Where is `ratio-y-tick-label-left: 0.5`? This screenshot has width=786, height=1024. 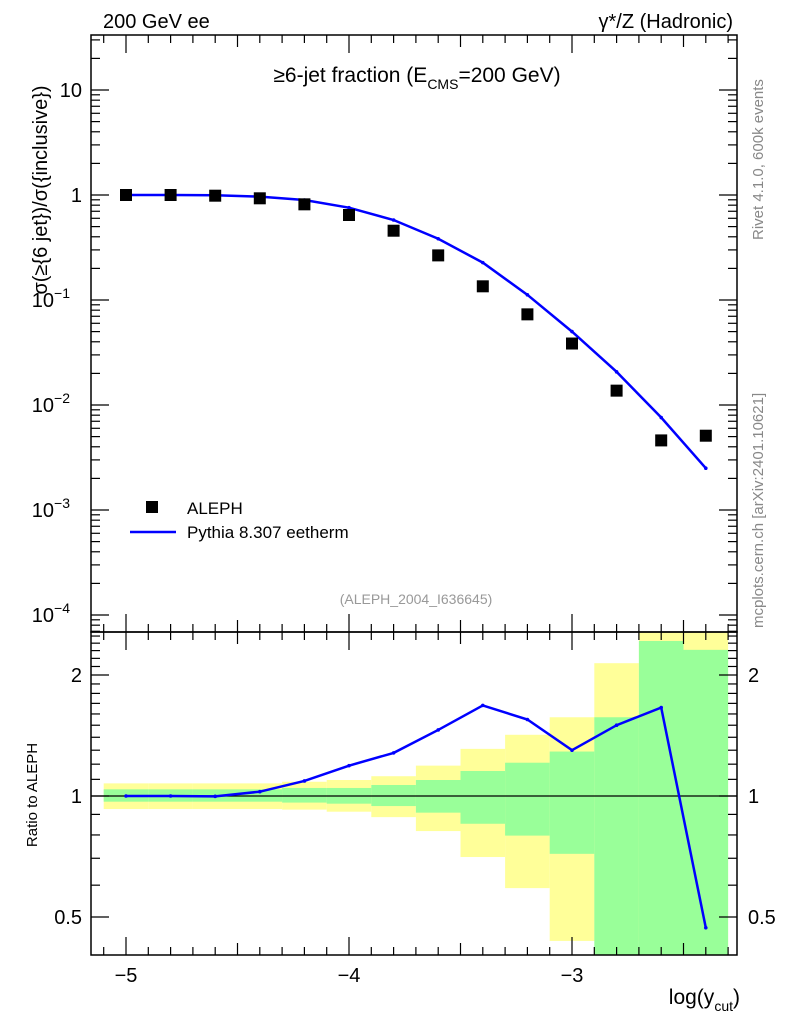 ratio-y-tick-label-left: 0.5 is located at coordinates (68, 918).